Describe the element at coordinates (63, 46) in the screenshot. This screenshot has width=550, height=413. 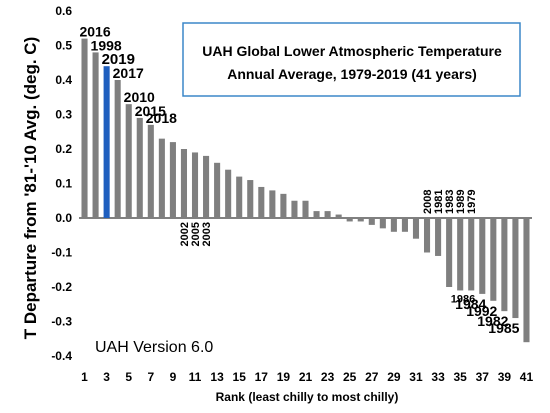
I see `y-tick-label: 0.5` at that location.